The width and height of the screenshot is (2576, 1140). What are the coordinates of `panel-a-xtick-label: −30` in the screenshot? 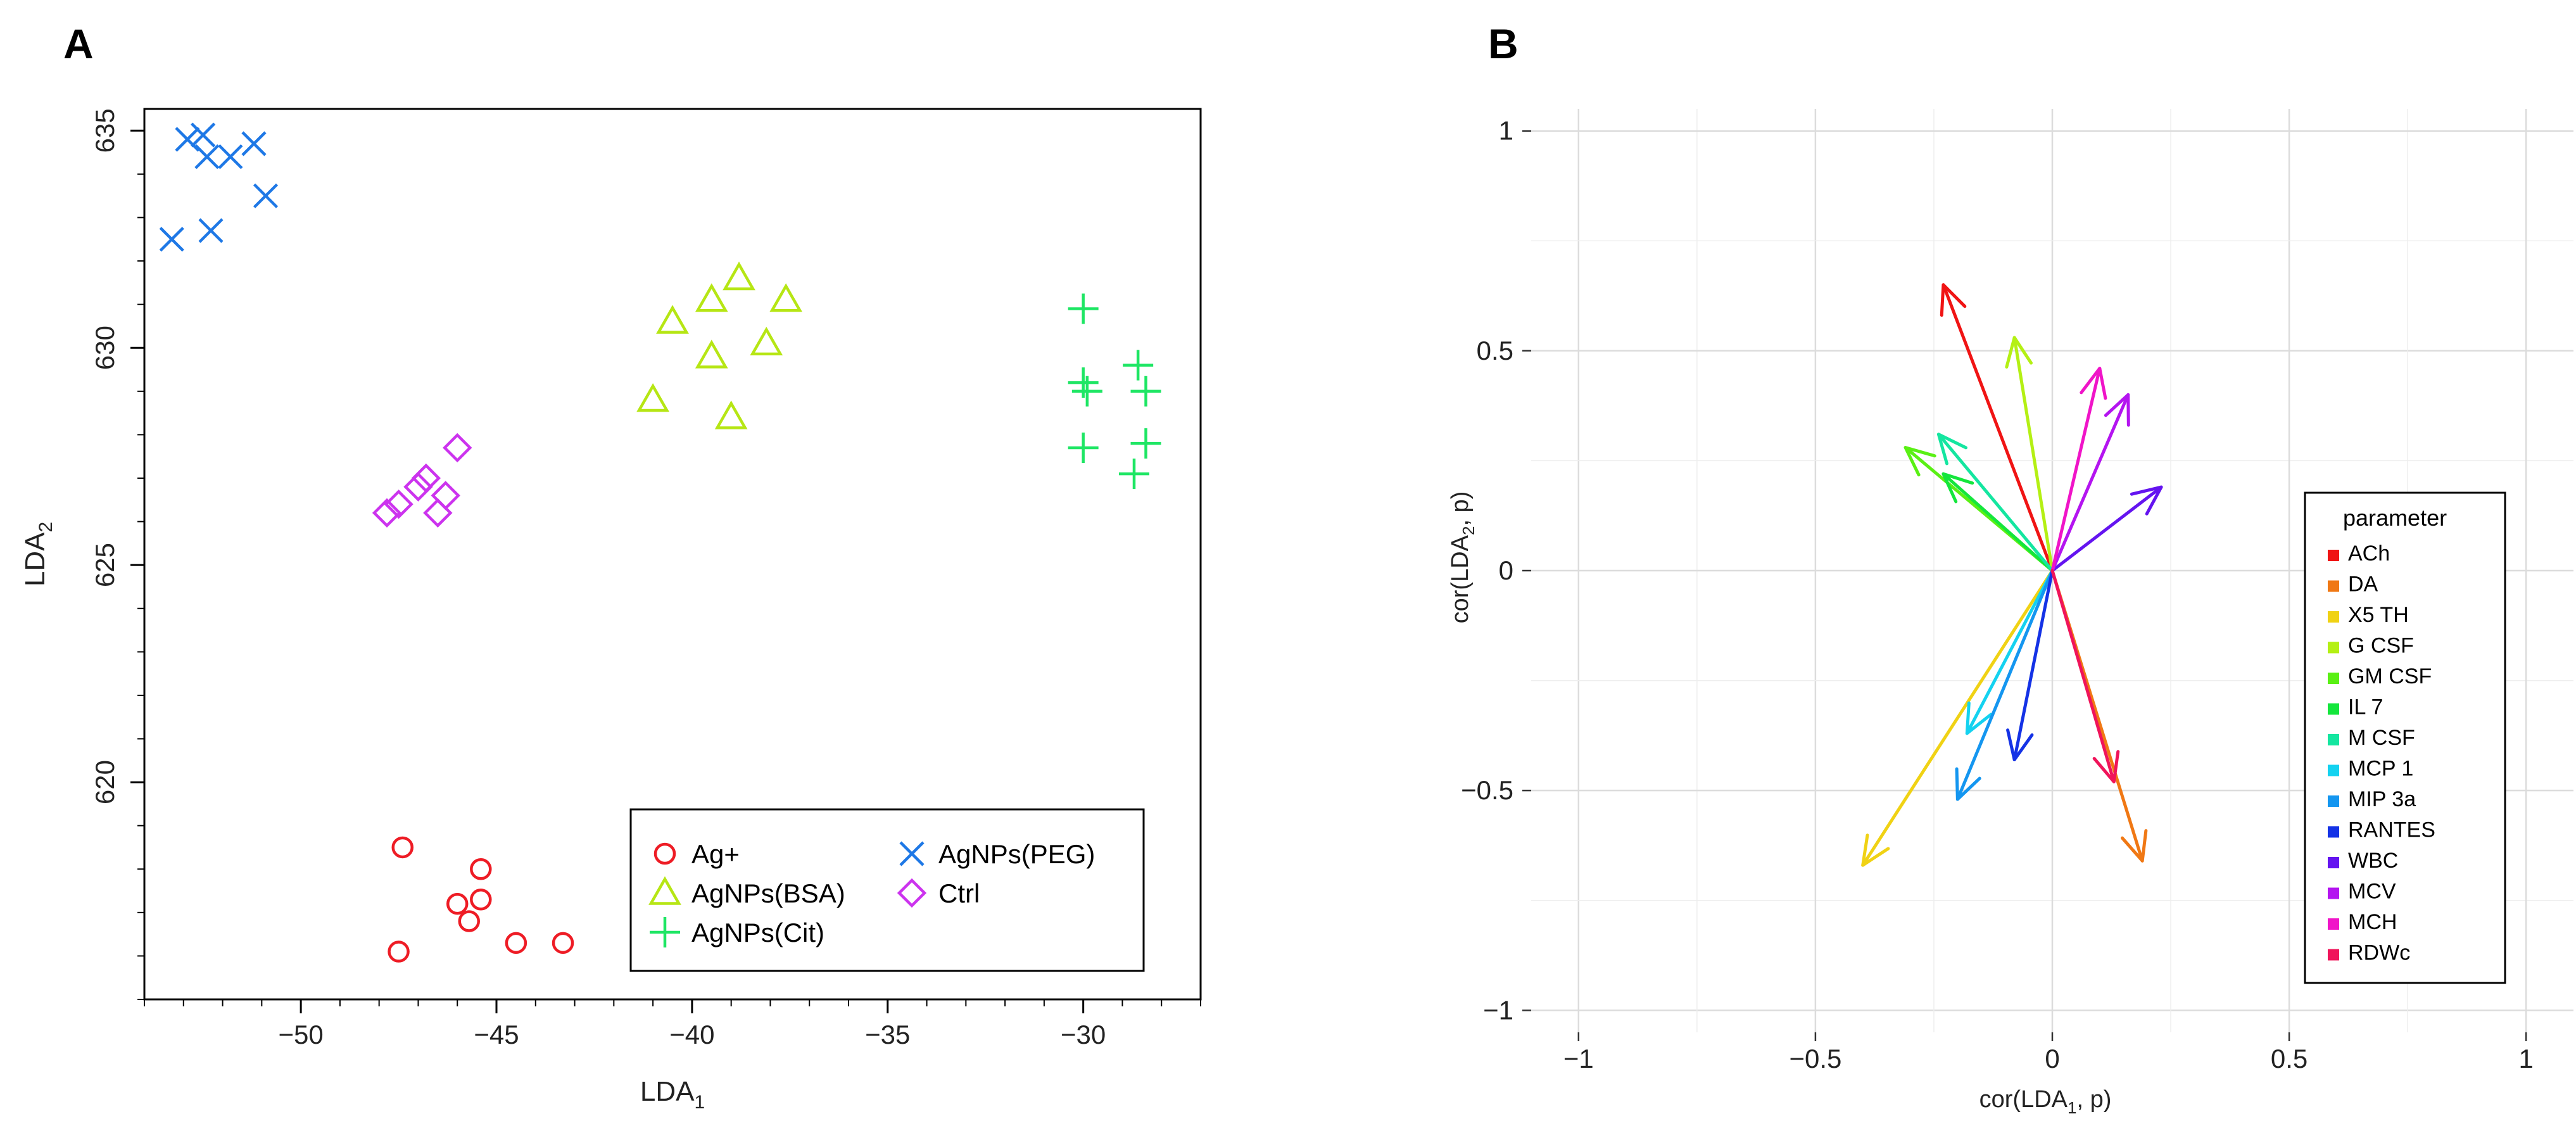 It's located at (1083, 1034).